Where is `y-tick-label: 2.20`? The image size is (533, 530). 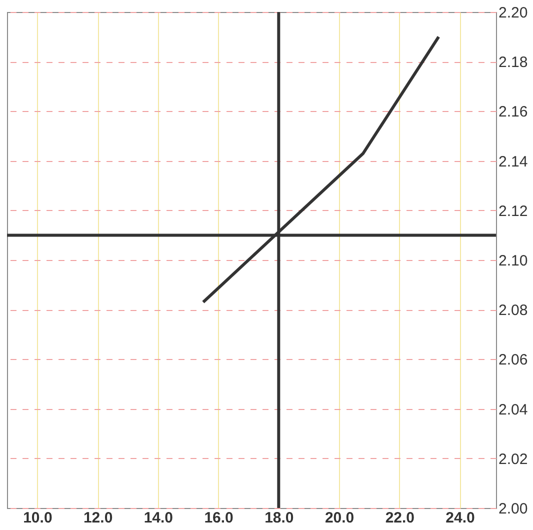
y-tick-label: 2.20 is located at coordinates (513, 13).